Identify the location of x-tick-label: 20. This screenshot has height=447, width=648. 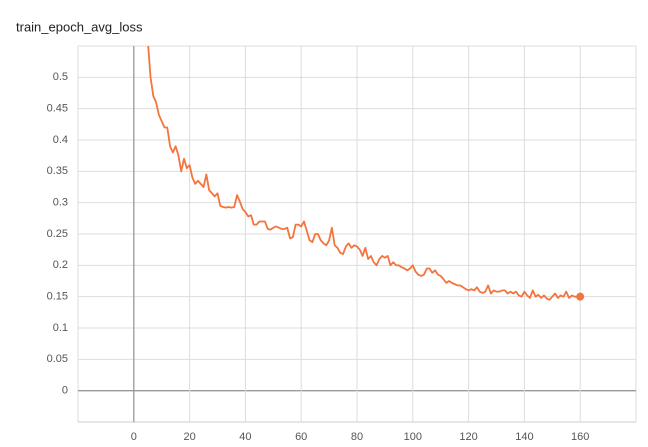
(189, 437).